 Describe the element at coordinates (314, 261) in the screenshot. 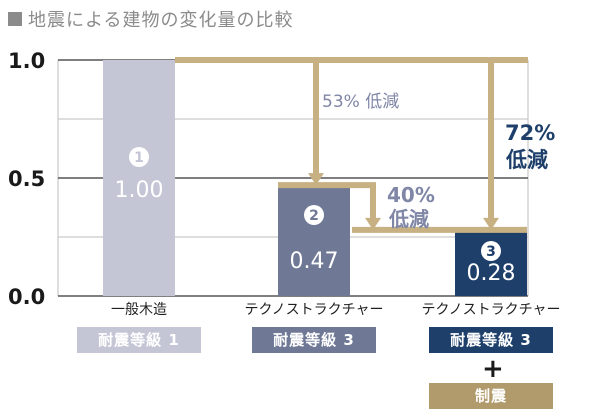

I see `value-label-2: 0.47` at that location.